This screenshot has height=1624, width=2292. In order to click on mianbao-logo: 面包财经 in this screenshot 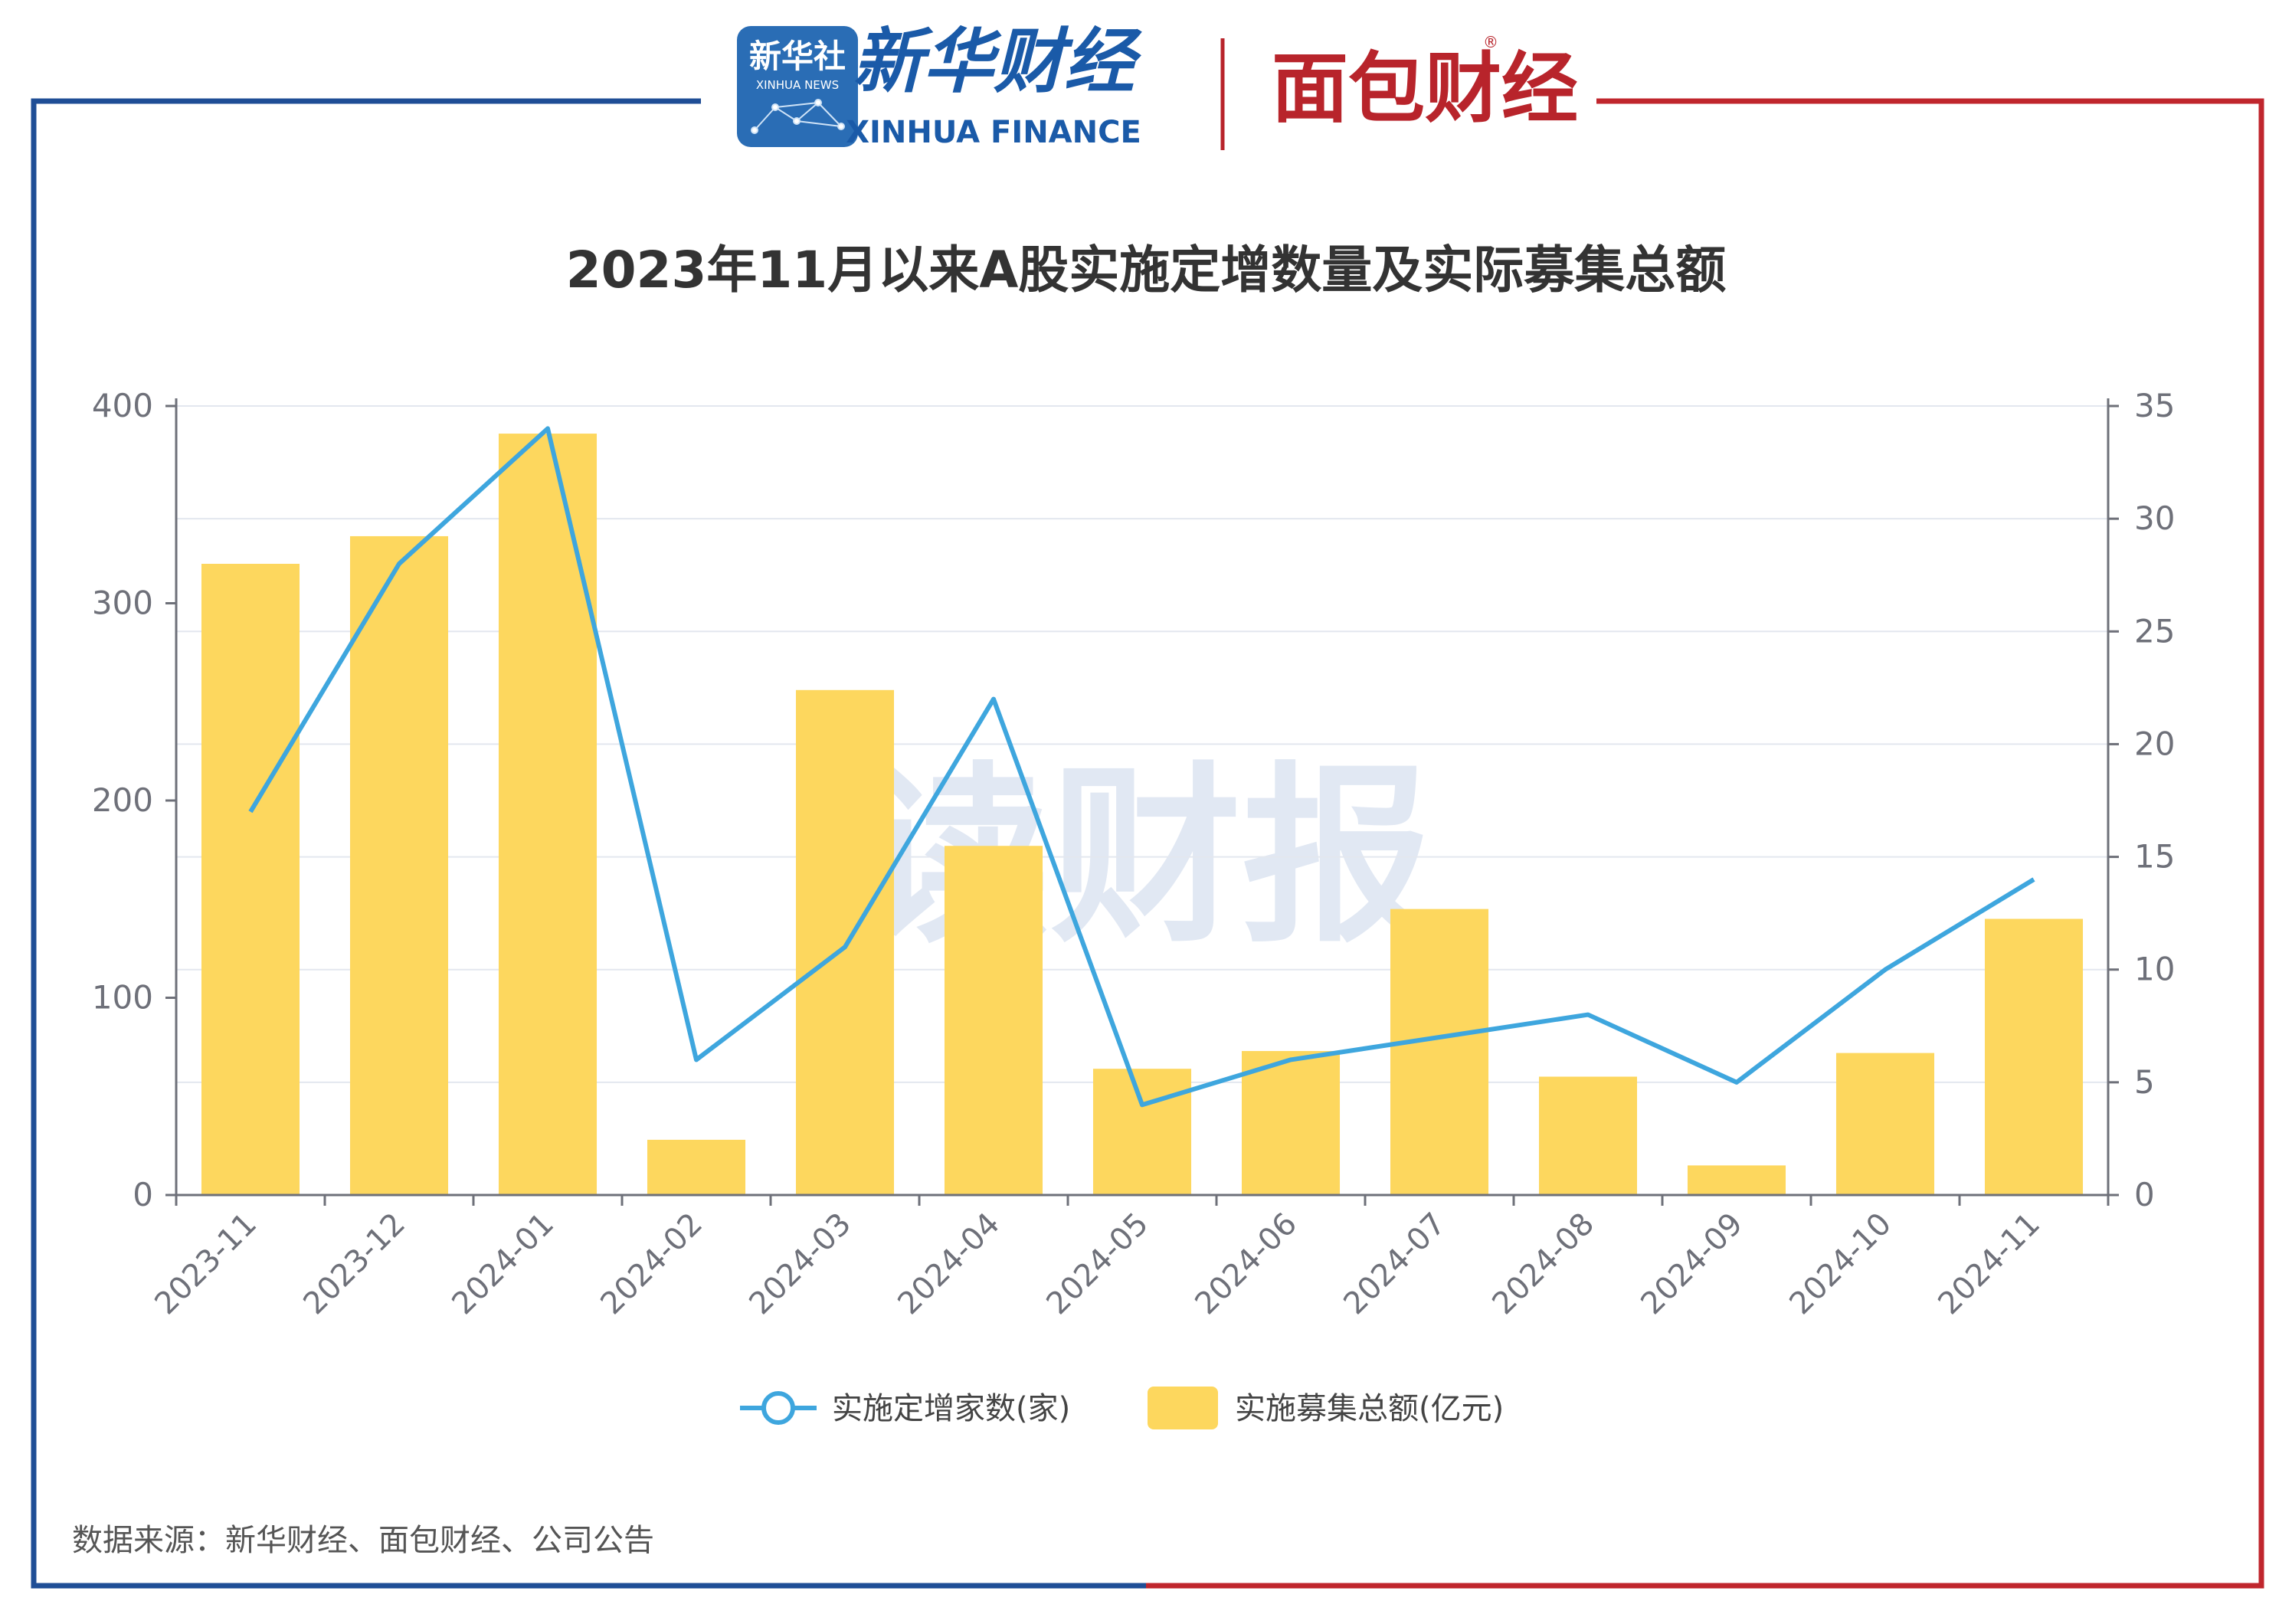, I will do `click(1425, 88)`.